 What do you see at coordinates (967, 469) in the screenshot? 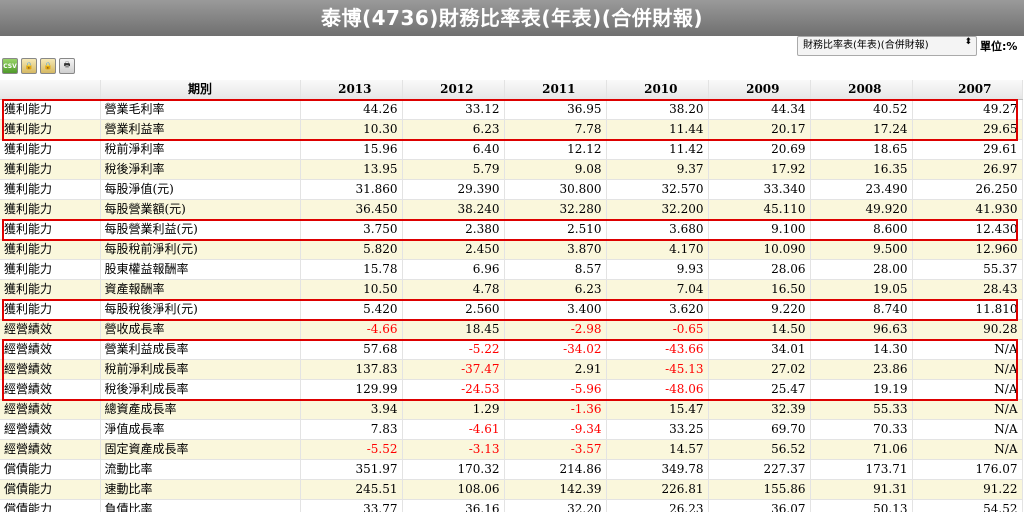
I see `cell-value: 176.07` at bounding box center [967, 469].